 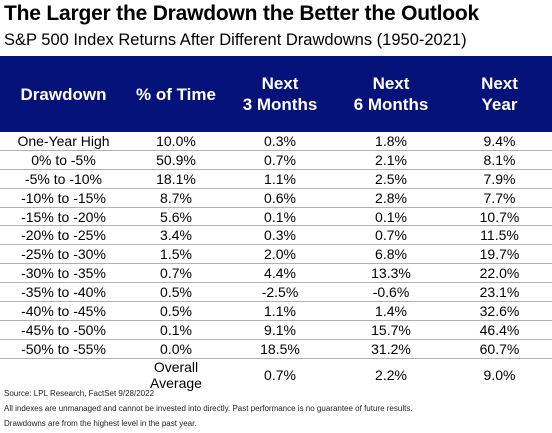 I want to click on next-3-months-cell: 9.1%, so click(x=280, y=330).